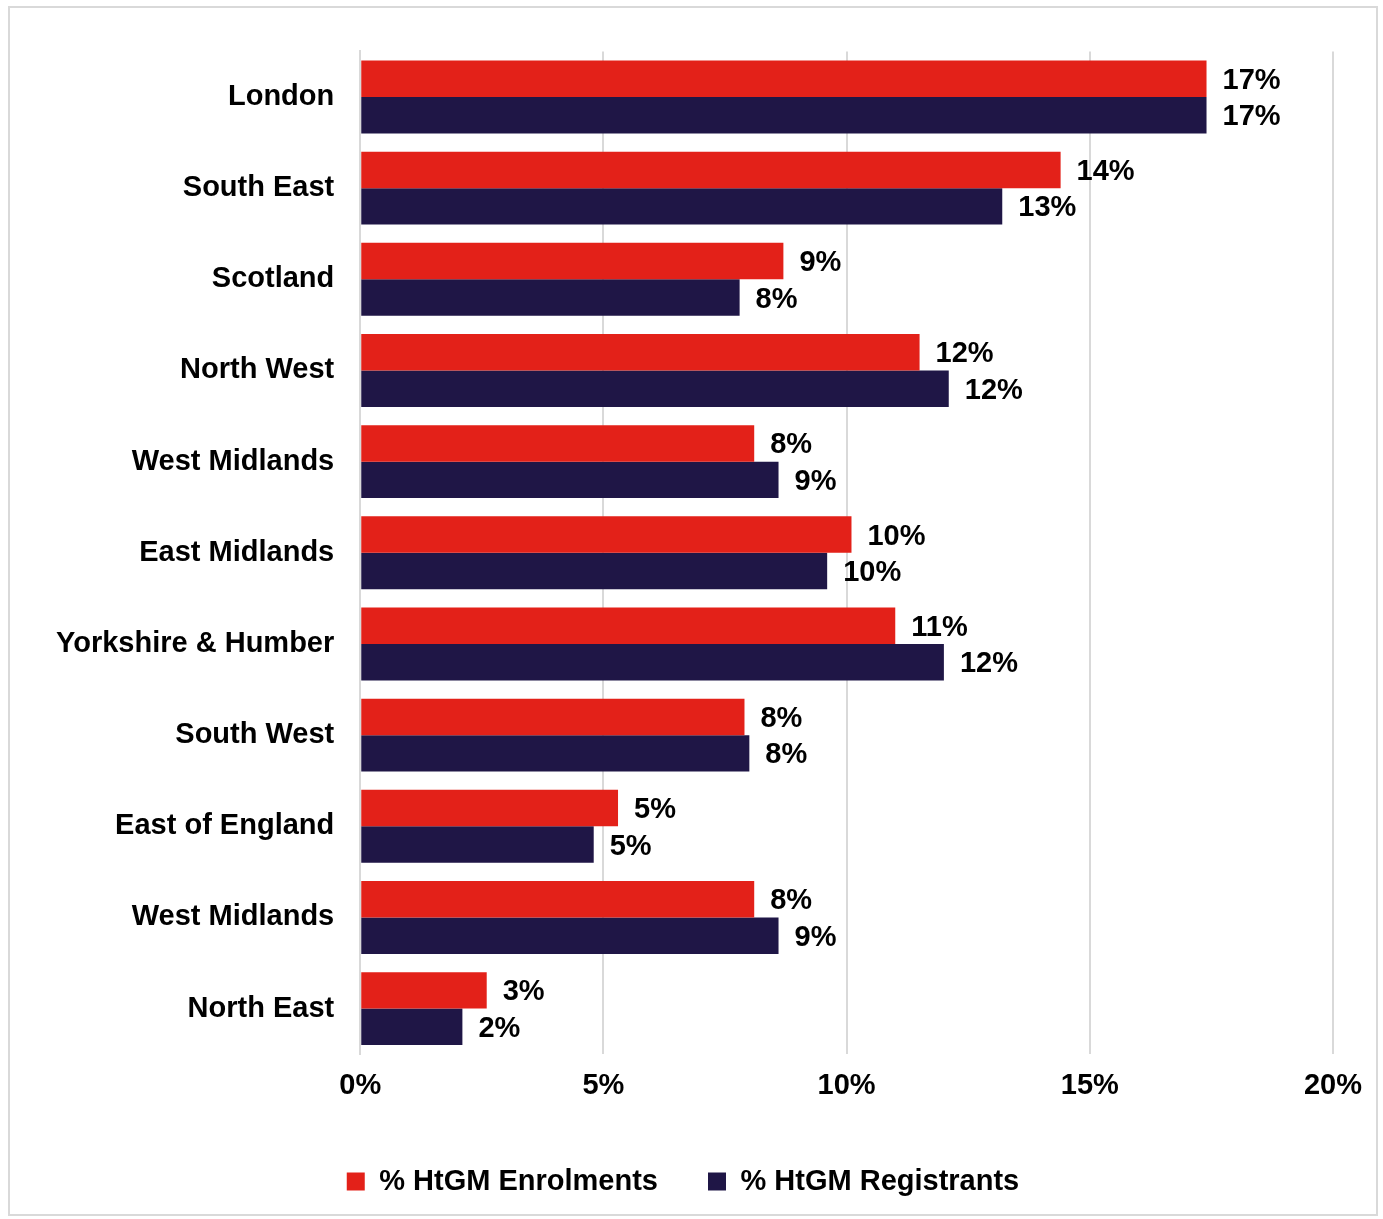 The height and width of the screenshot is (1219, 1383). I want to click on y-tick-label: London, so click(281, 94).